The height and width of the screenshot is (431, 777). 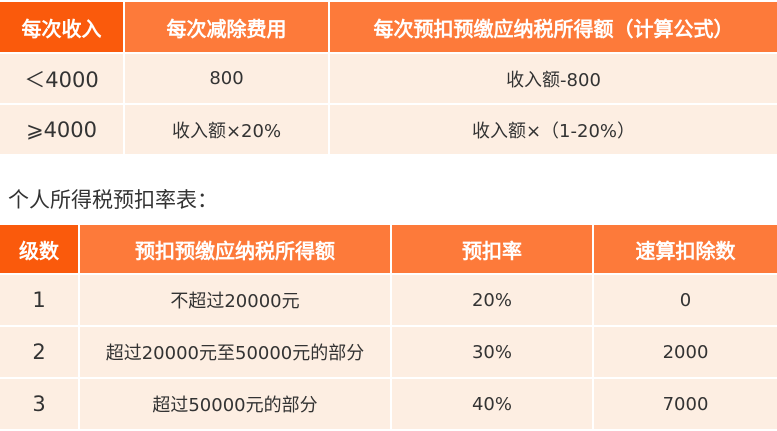 What do you see at coordinates (113, 200) in the screenshot?
I see `section-title: 个人所得税预扣率表：` at bounding box center [113, 200].